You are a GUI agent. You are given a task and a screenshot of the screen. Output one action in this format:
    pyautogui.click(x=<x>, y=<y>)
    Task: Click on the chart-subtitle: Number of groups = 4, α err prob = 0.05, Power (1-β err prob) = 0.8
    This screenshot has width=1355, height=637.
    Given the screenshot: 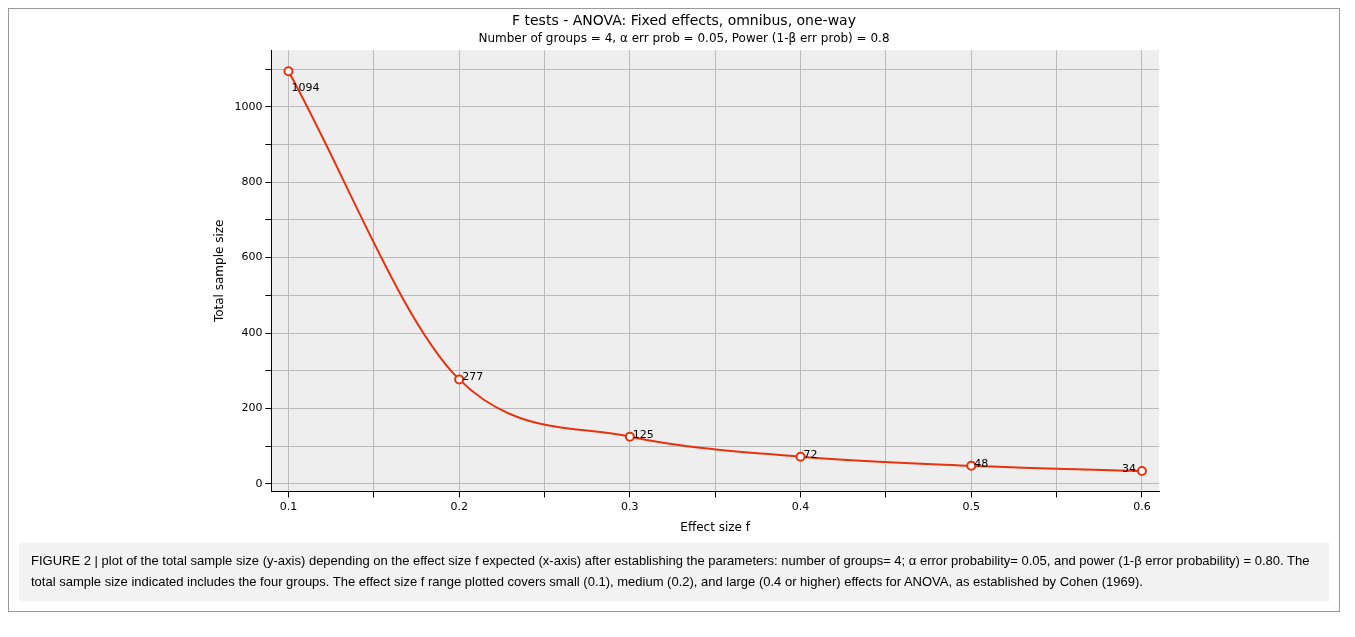 What is the action you would take?
    pyautogui.click(x=684, y=38)
    